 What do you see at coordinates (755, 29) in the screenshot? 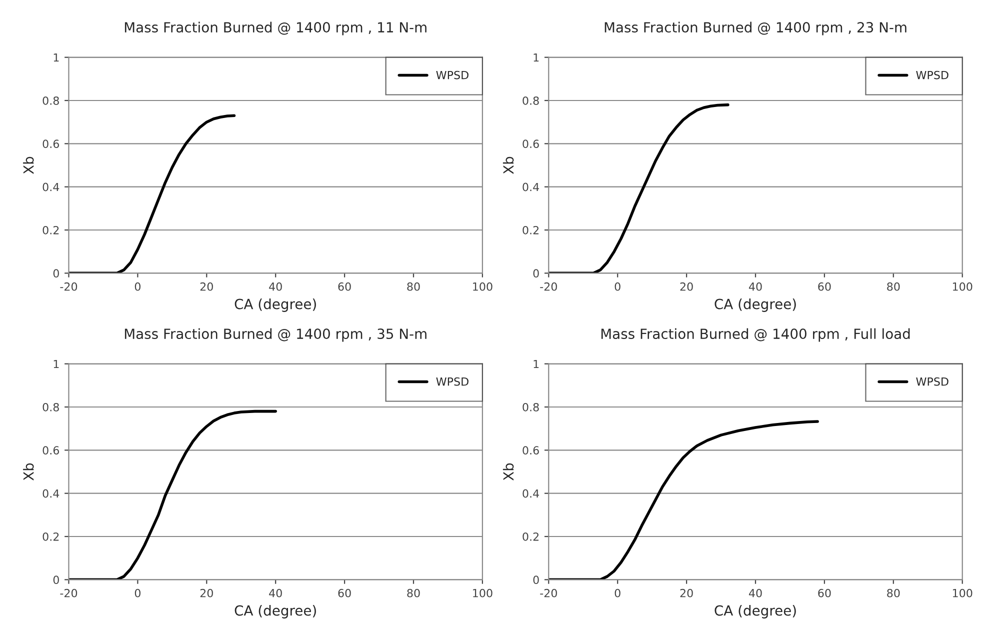
I see `chart-title: Mass Fraction Burned @ 1400 rpm , 23 N-m` at bounding box center [755, 29].